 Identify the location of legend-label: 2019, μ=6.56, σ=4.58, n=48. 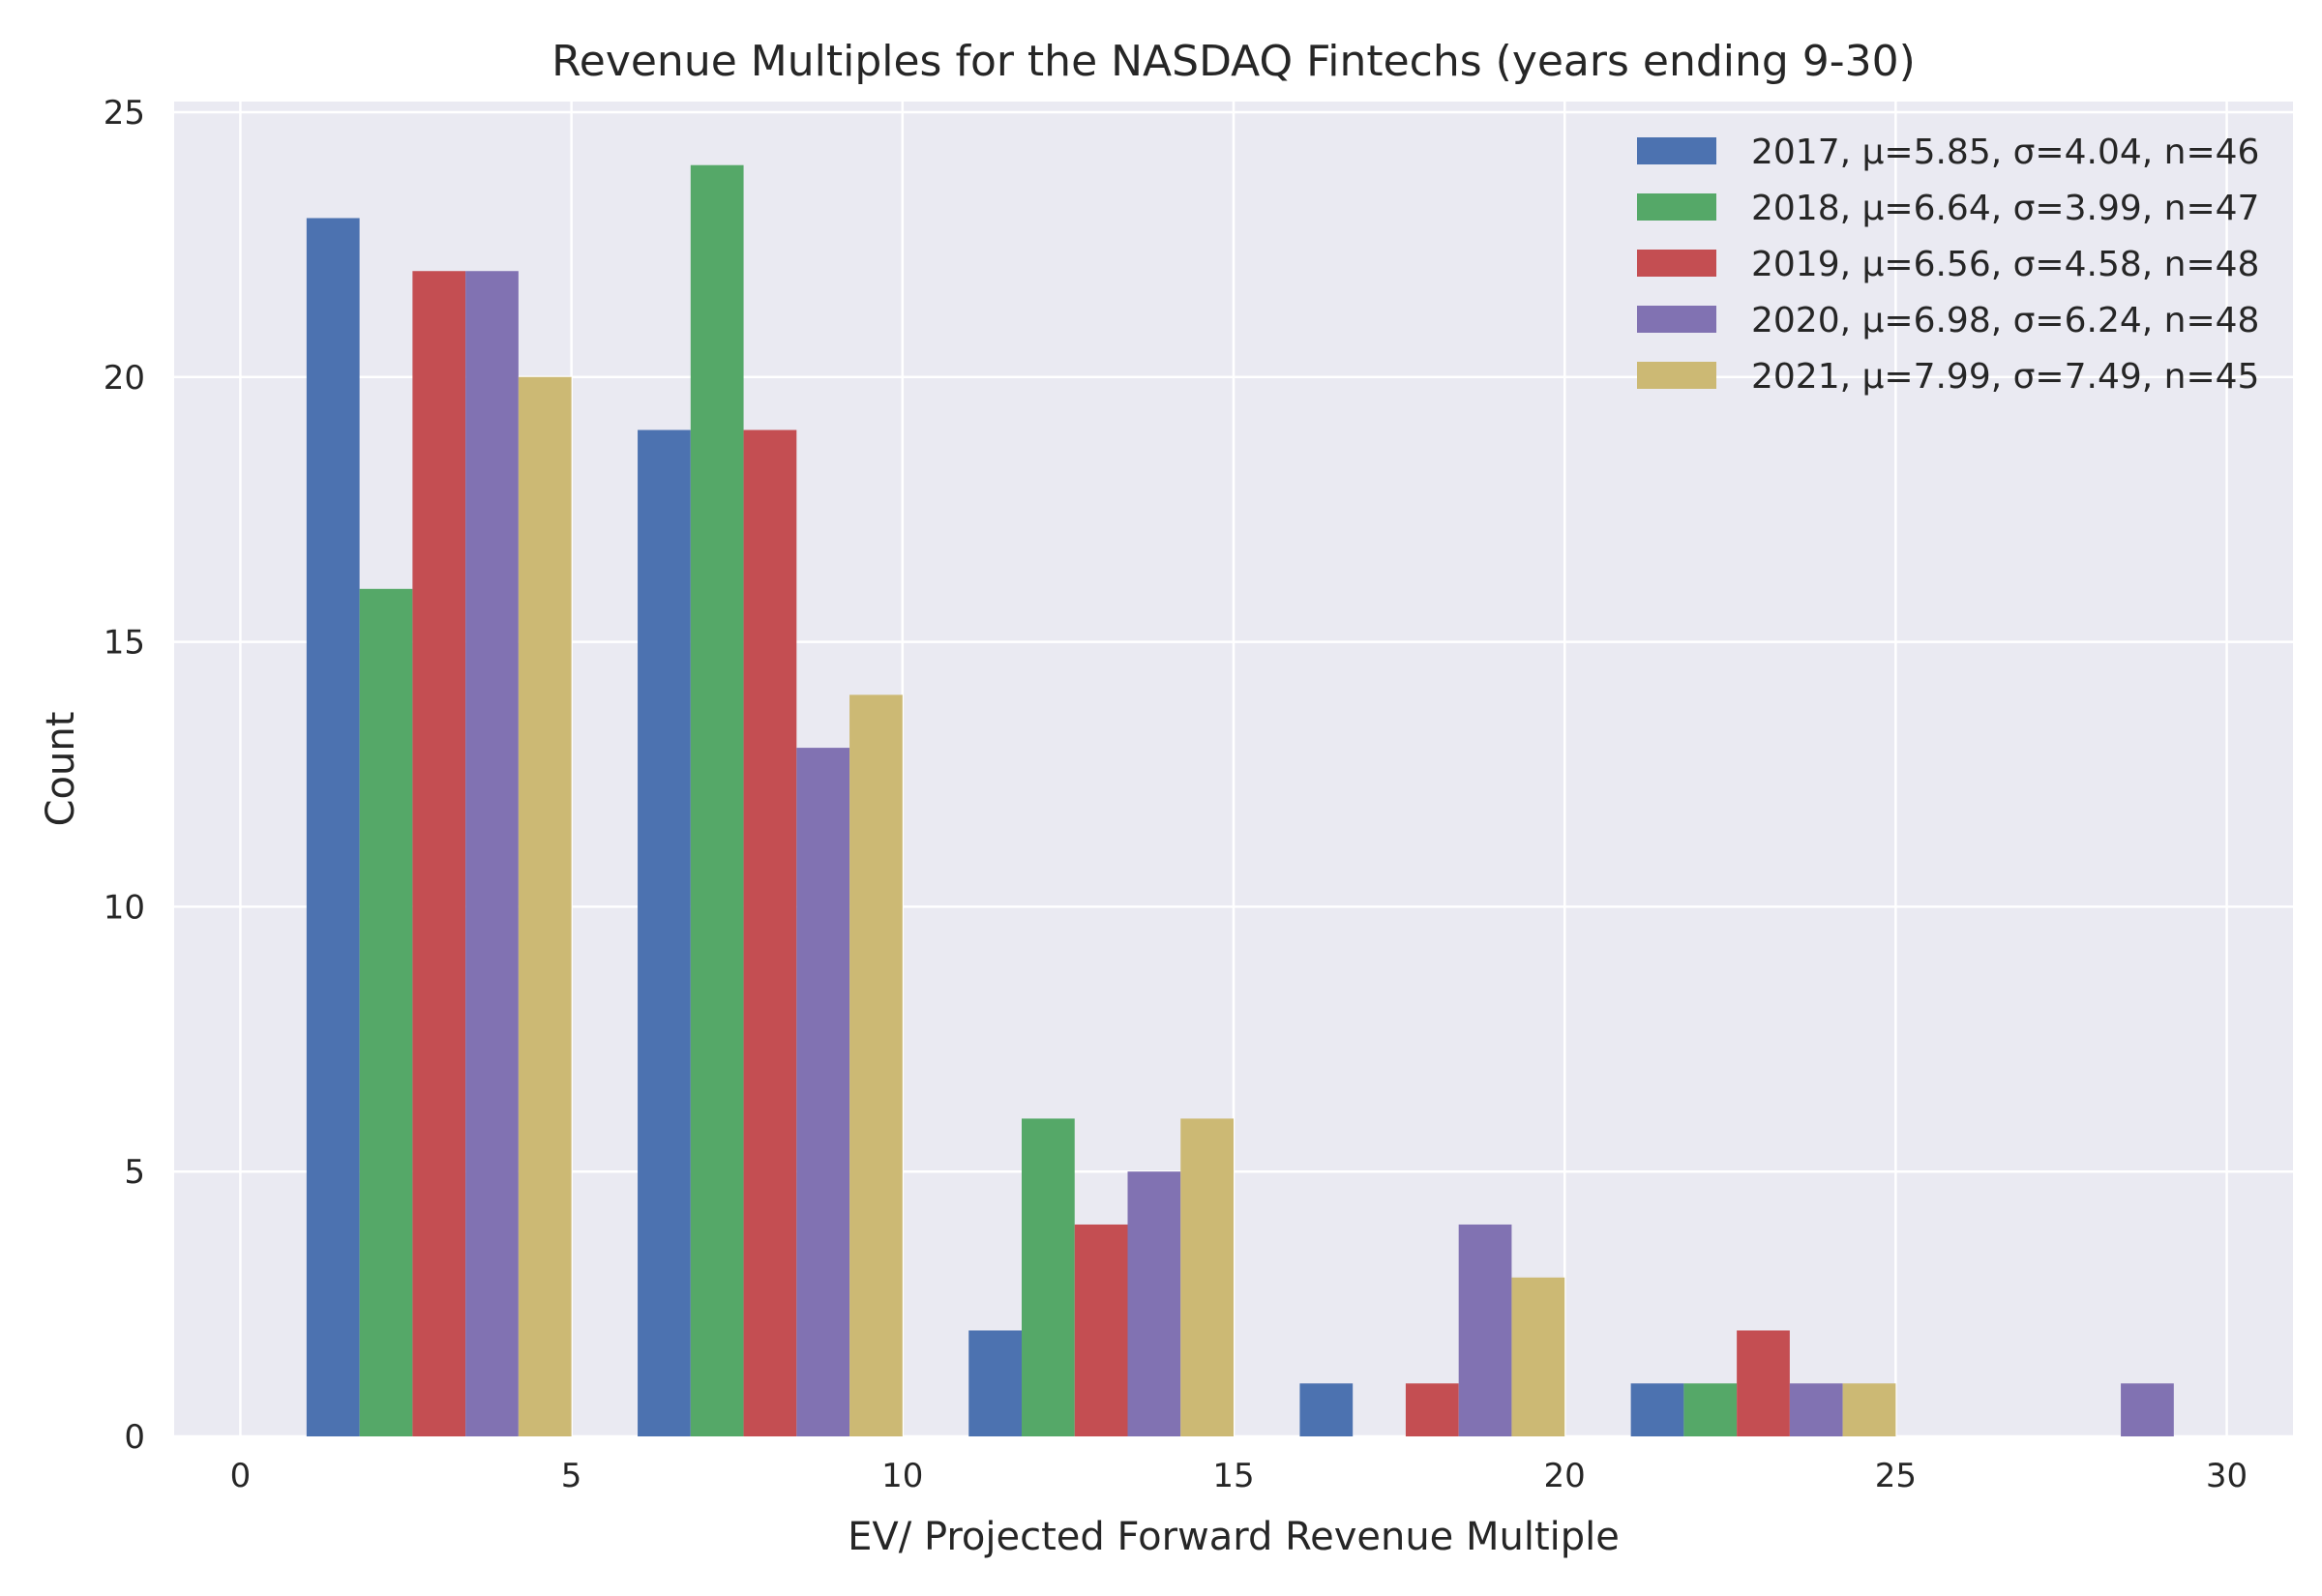
(2005, 264).